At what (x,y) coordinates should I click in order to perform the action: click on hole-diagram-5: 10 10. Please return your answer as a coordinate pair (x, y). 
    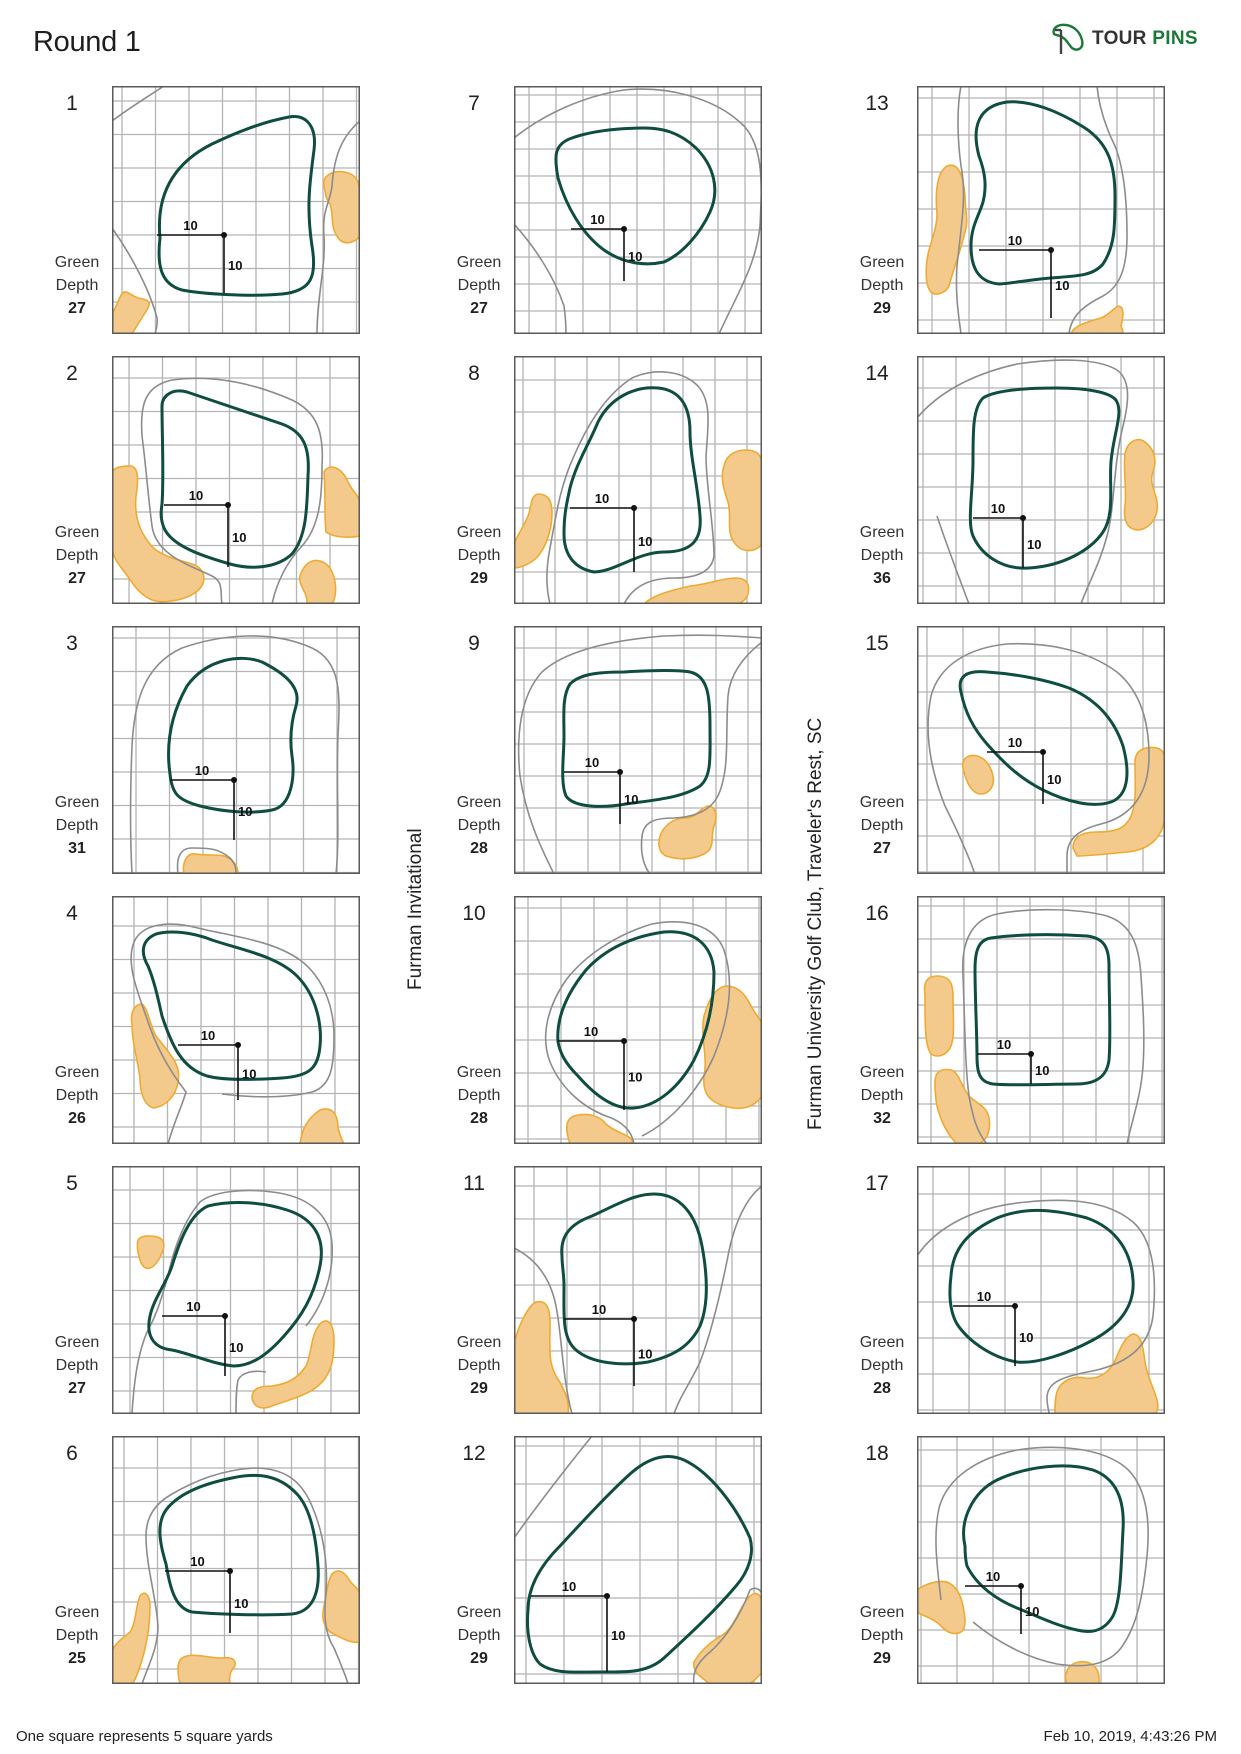
    Looking at the image, I should click on (236, 1290).